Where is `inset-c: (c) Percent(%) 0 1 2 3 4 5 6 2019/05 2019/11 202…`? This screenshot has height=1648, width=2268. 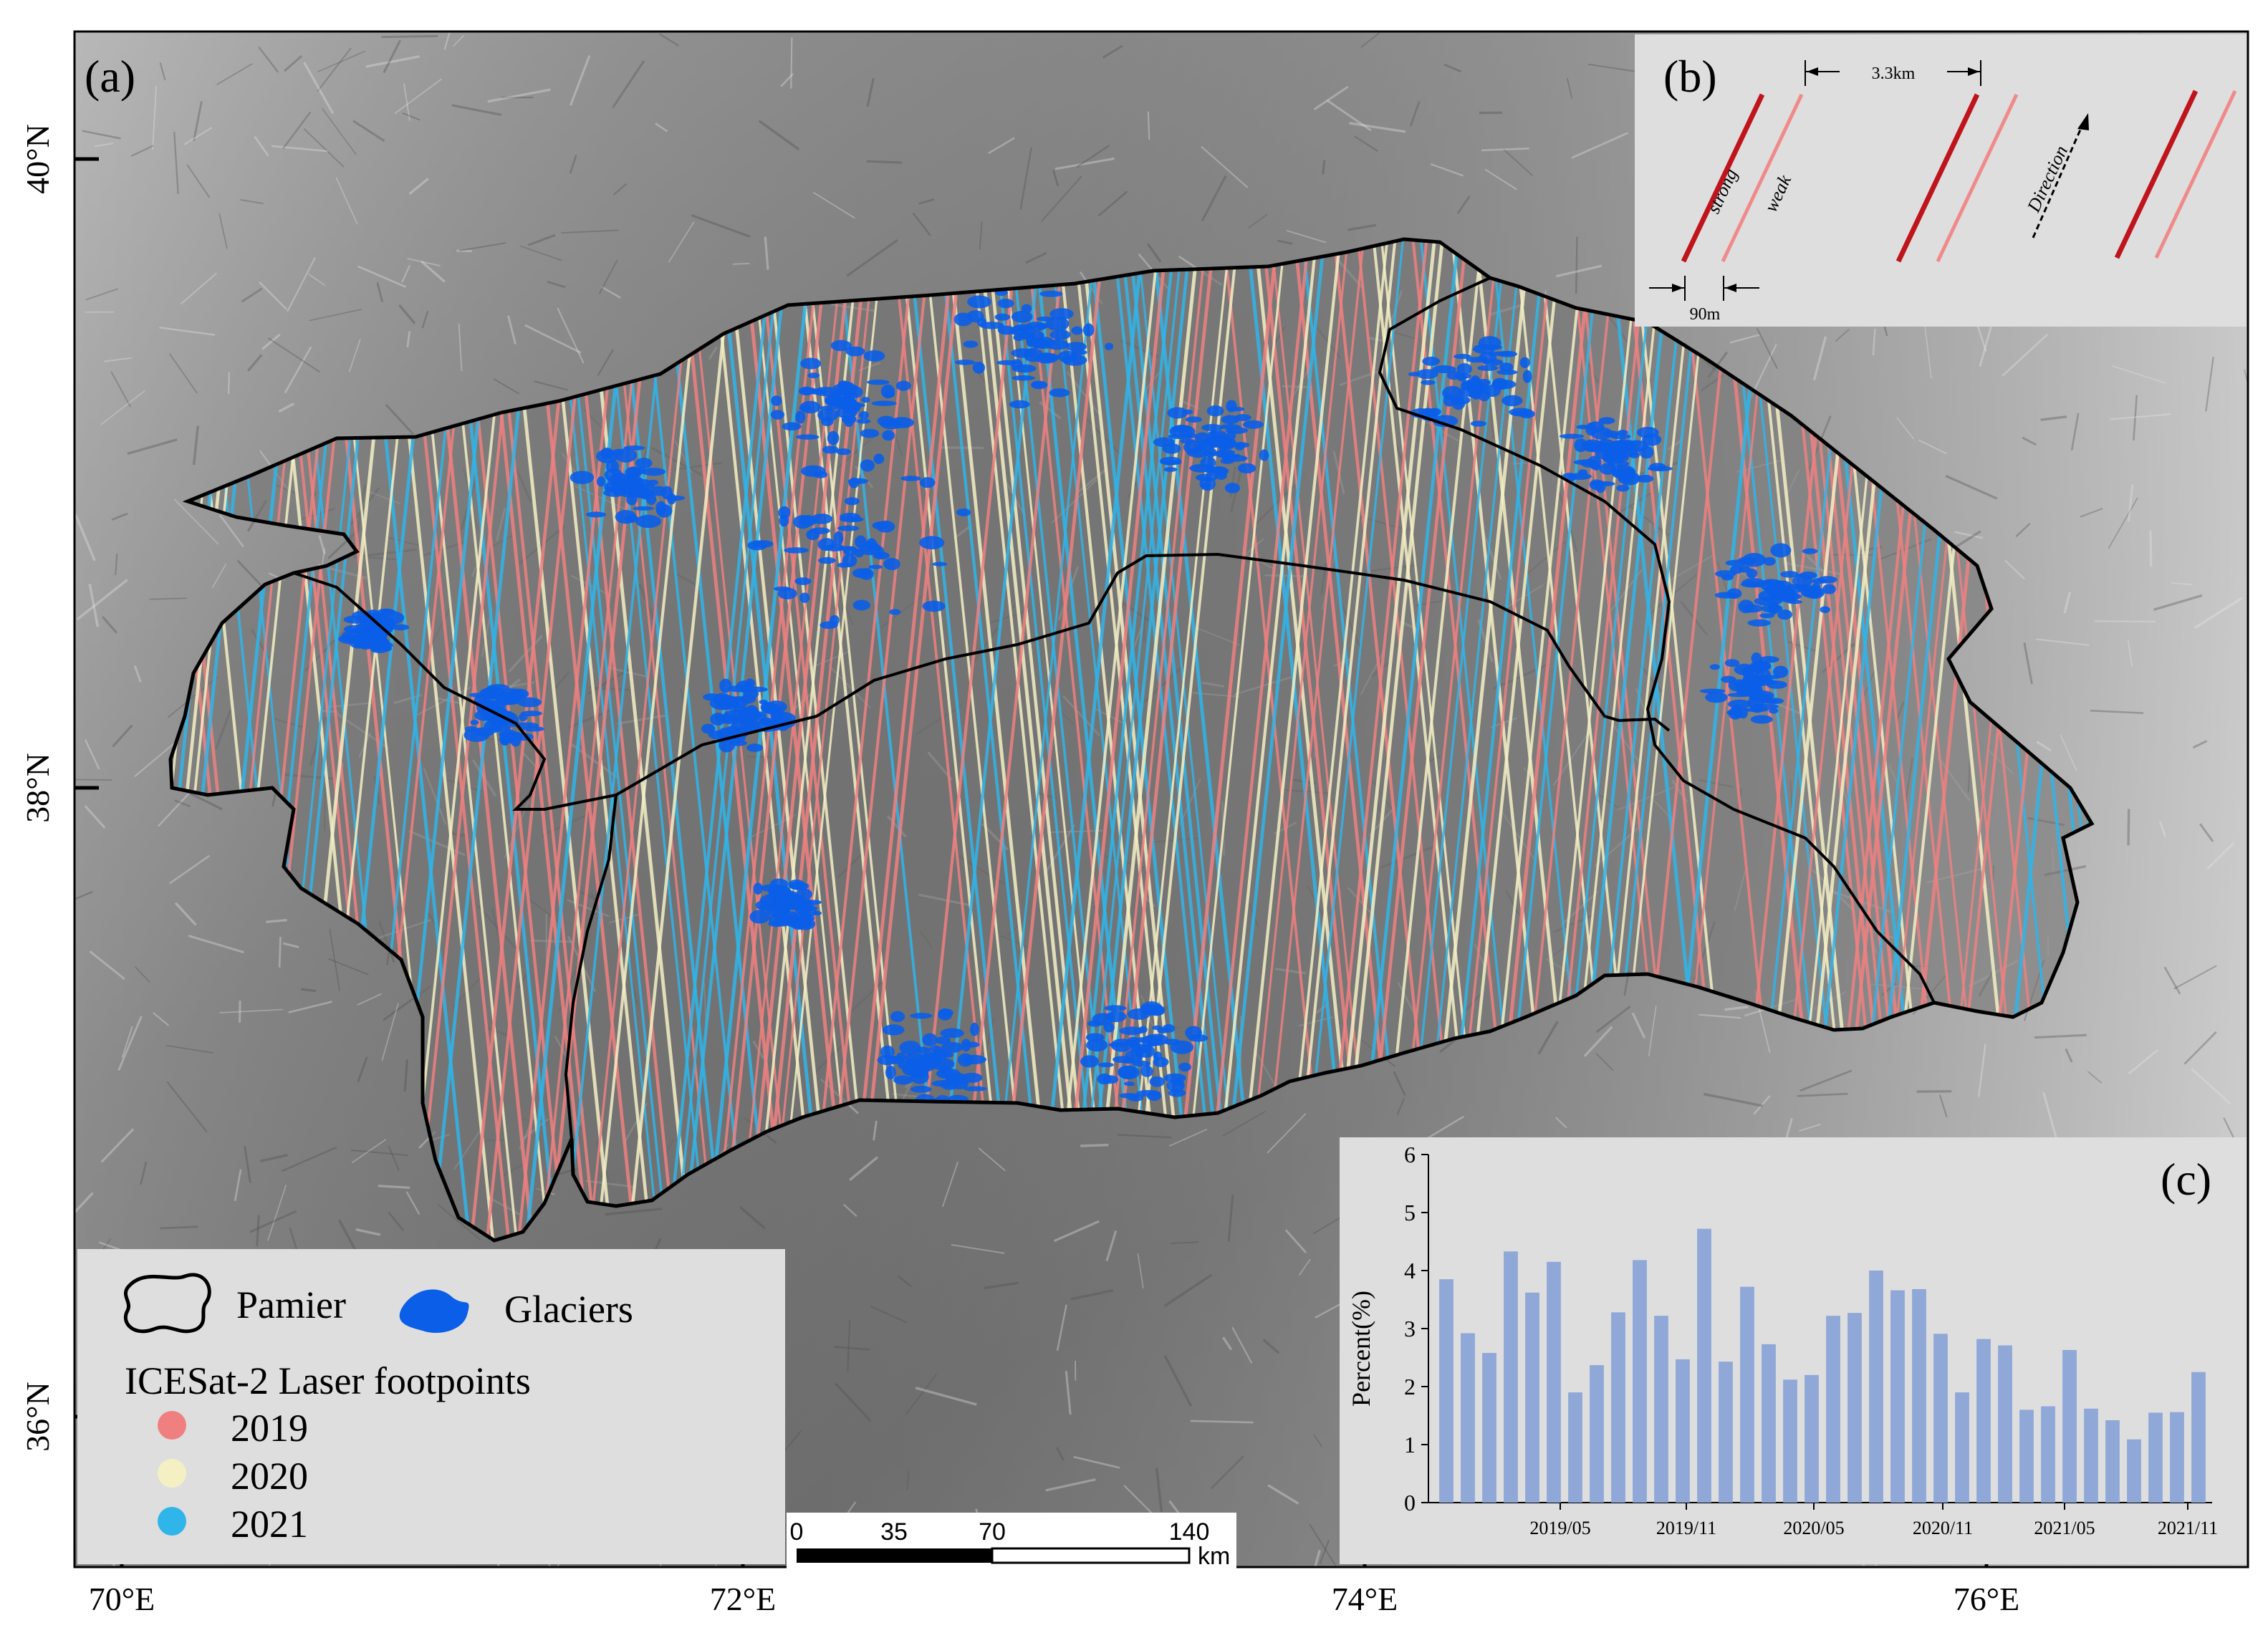
inset-c: (c) Percent(%) 0 1 2 3 4 5 6 2019/05 2019/11 202… is located at coordinates (1793, 1350).